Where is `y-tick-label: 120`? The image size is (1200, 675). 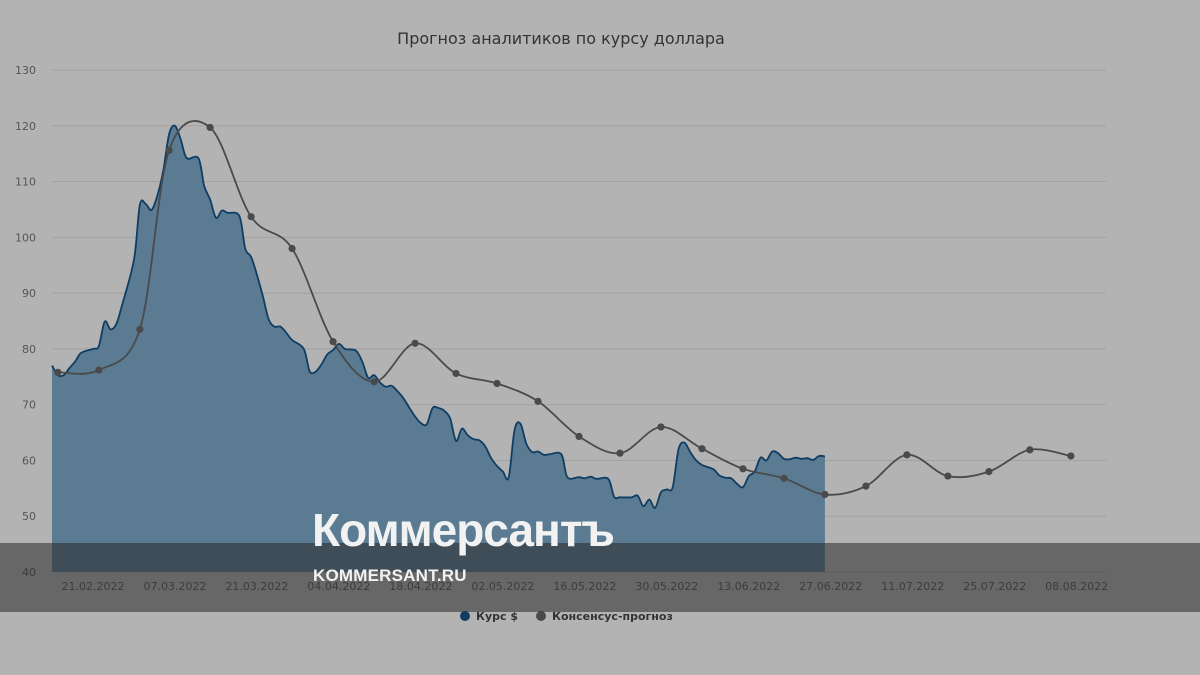 y-tick-label: 120 is located at coordinates (25, 126).